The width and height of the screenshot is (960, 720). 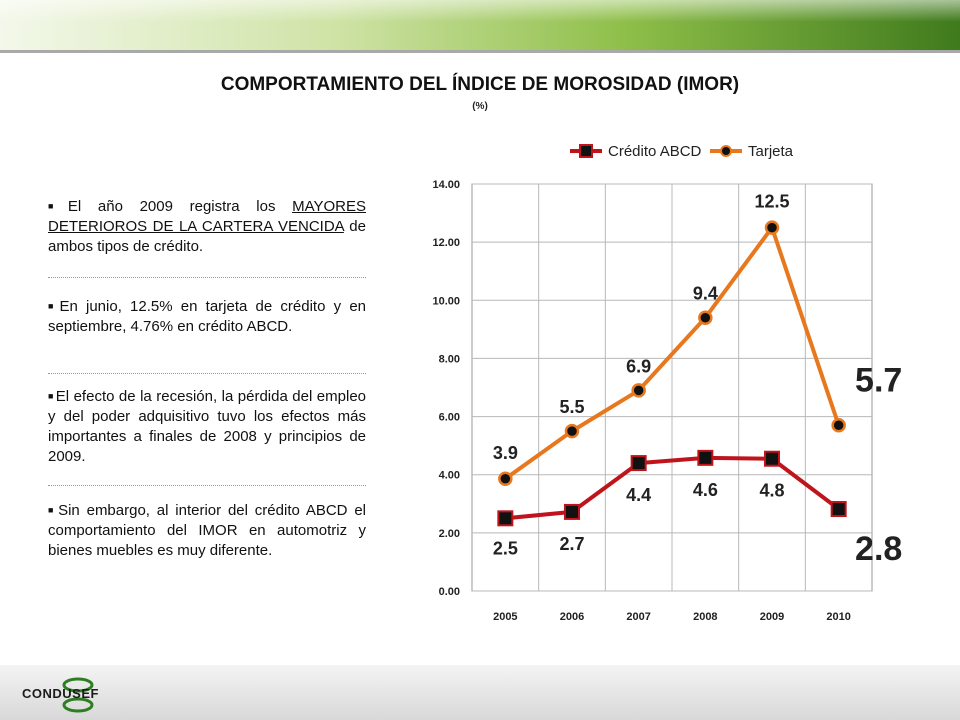 I want to click on condusef-logo-icon, so click(x=78, y=695).